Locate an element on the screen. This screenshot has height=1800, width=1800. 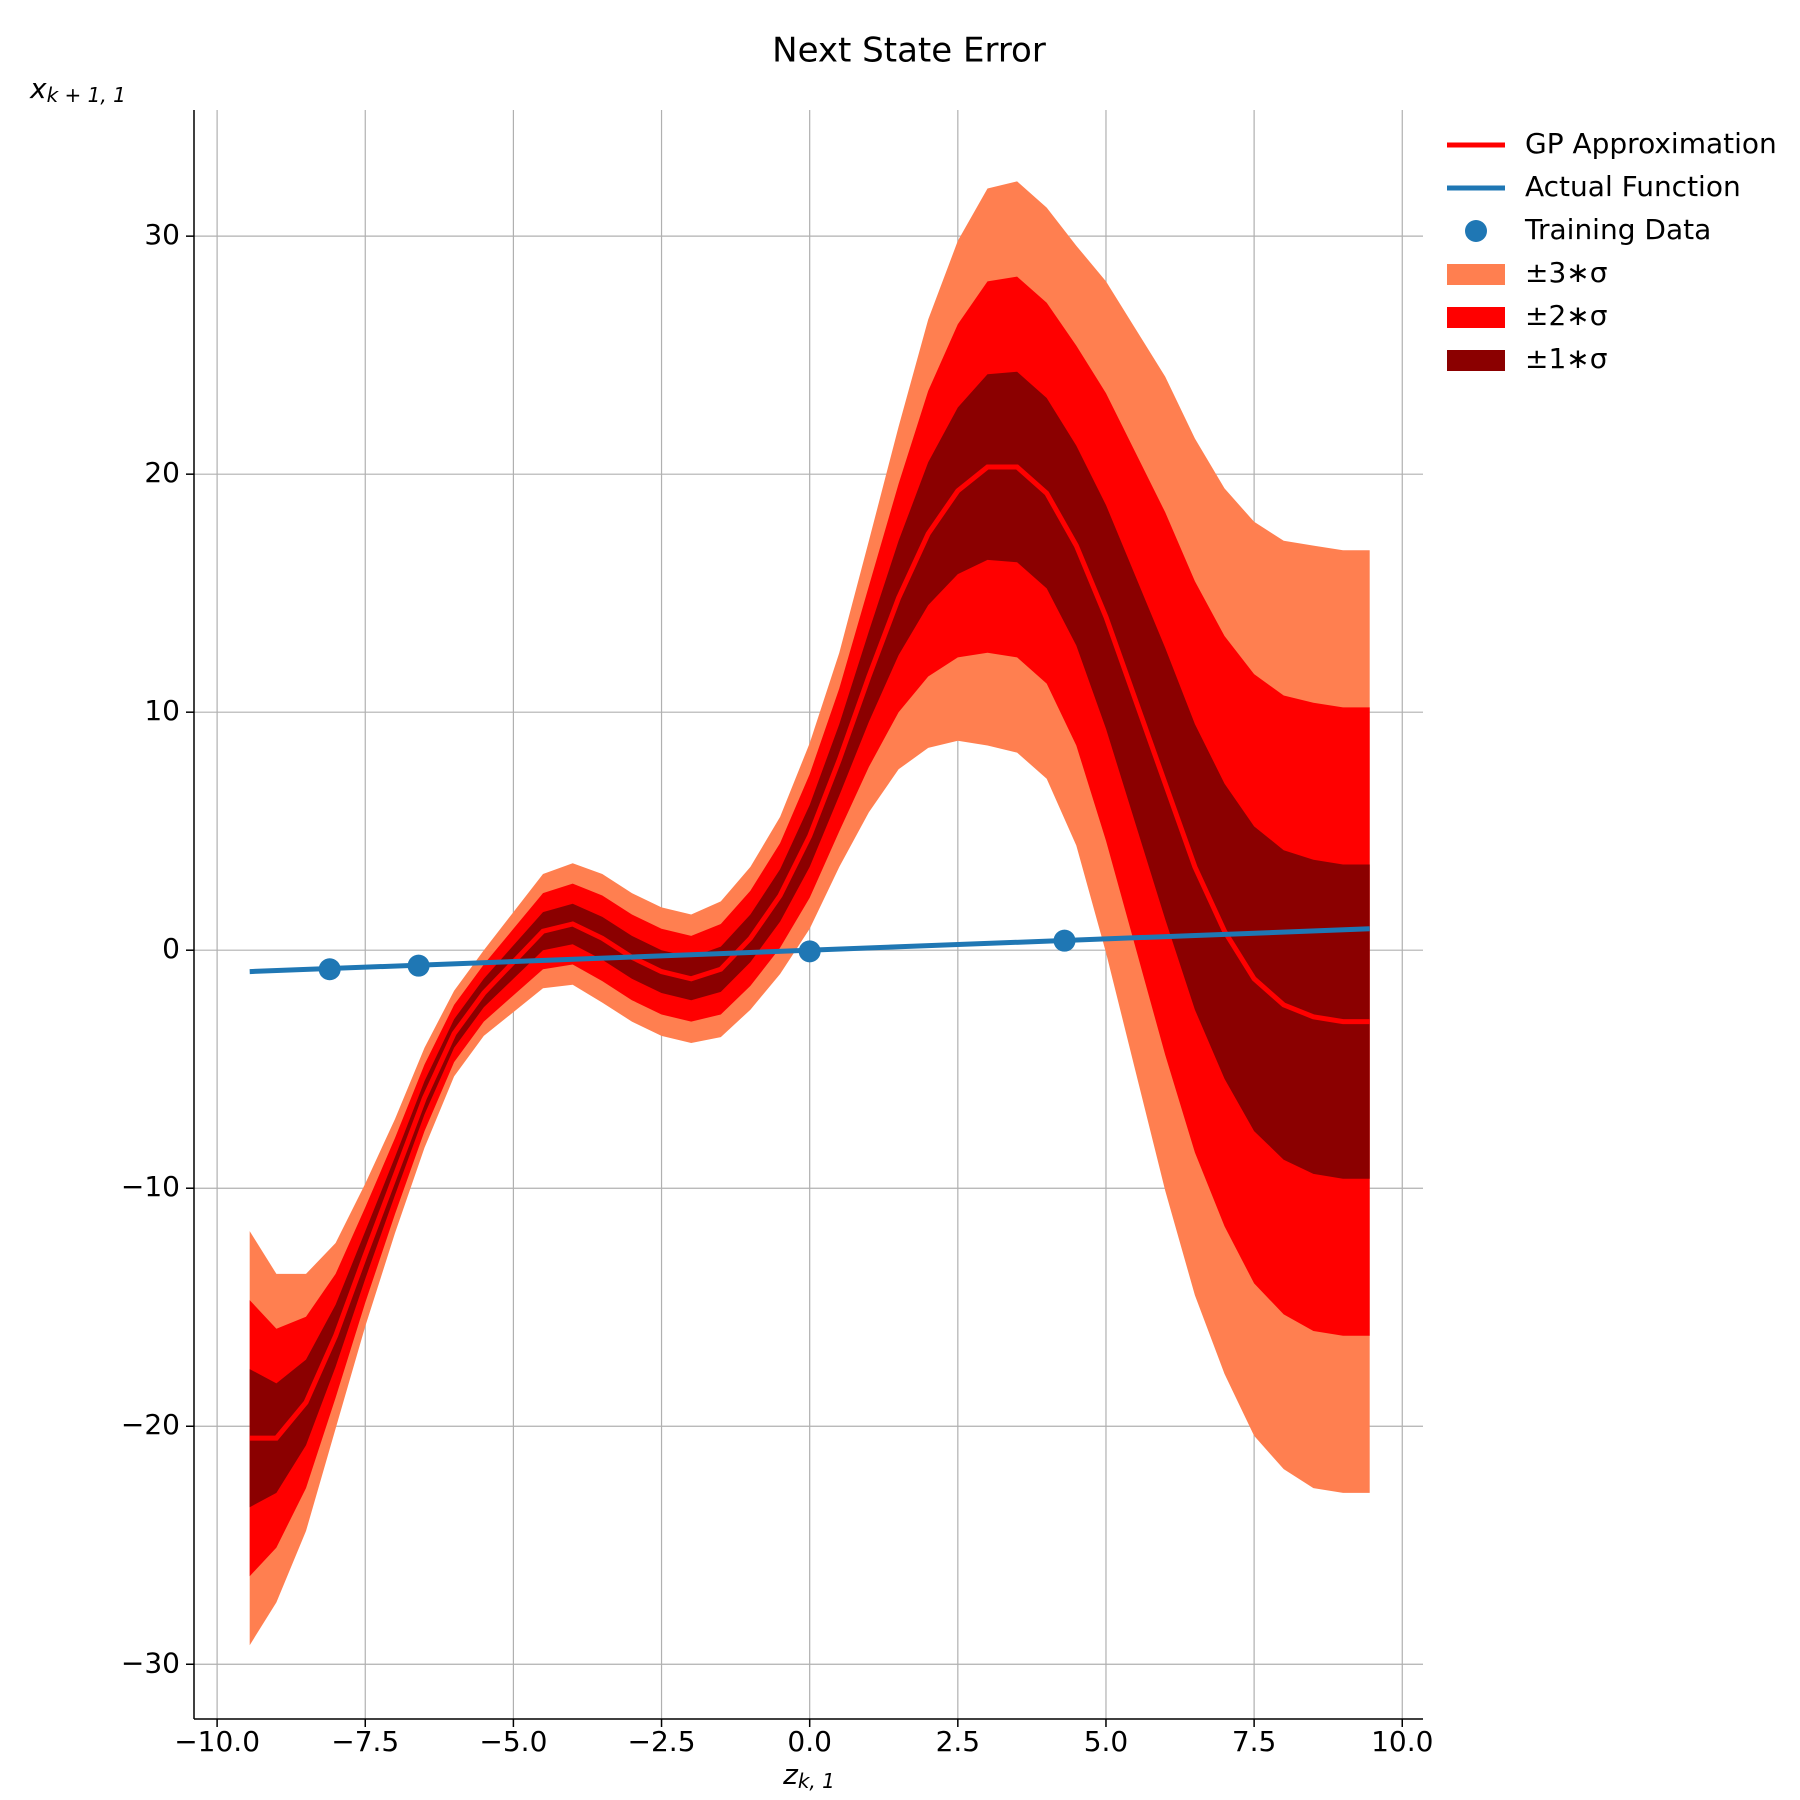
y-tick-label: 20 is located at coordinates (162, 472).